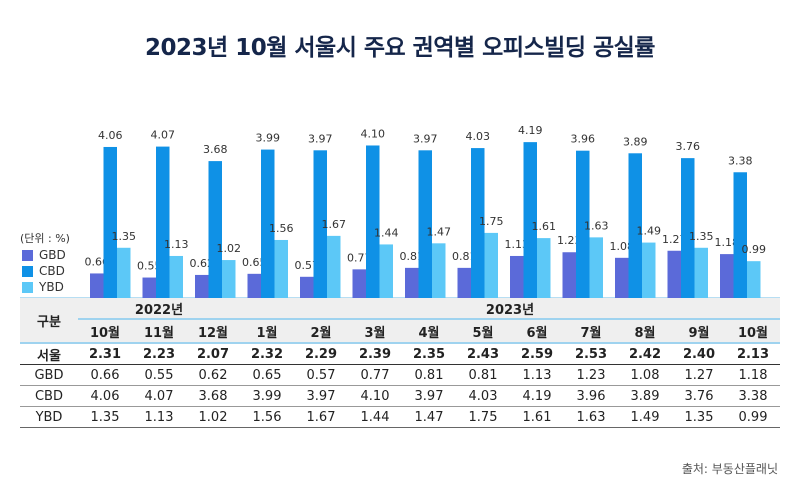  I want to click on month-label: 1월, so click(267, 331).